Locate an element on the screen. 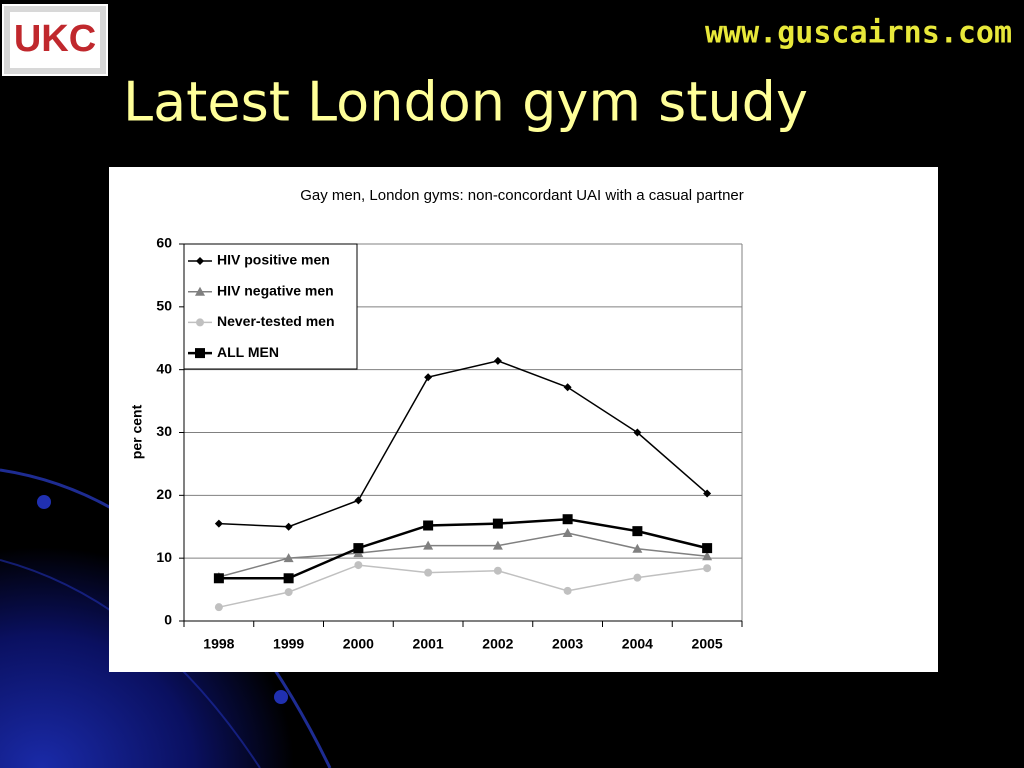 Image resolution: width=1024 pixels, height=768 pixels. y-tick-label: 0 is located at coordinates (168, 620).